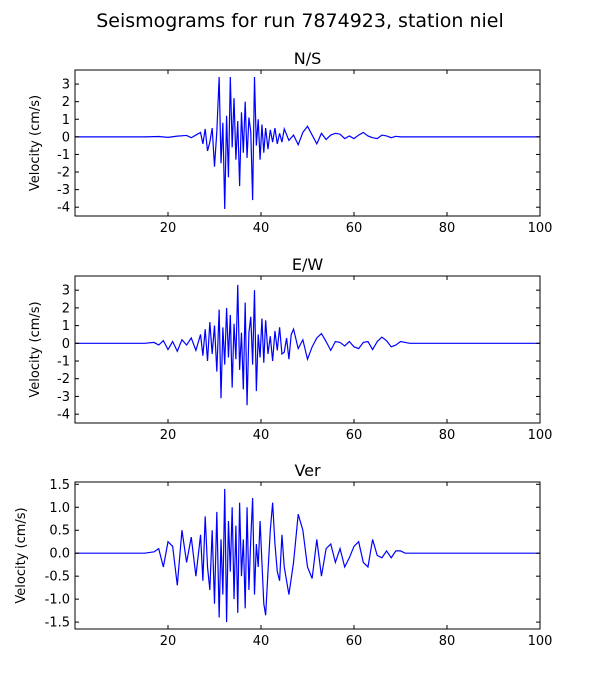 The width and height of the screenshot is (600, 700). I want to click on x-tick-label-ew: 80, so click(447, 435).